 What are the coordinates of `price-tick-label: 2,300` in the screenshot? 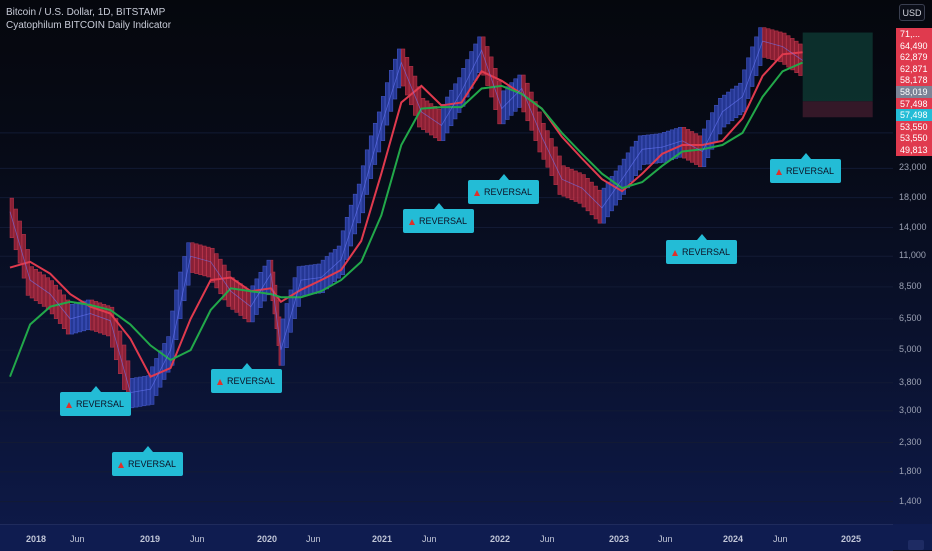 It's located at (910, 441).